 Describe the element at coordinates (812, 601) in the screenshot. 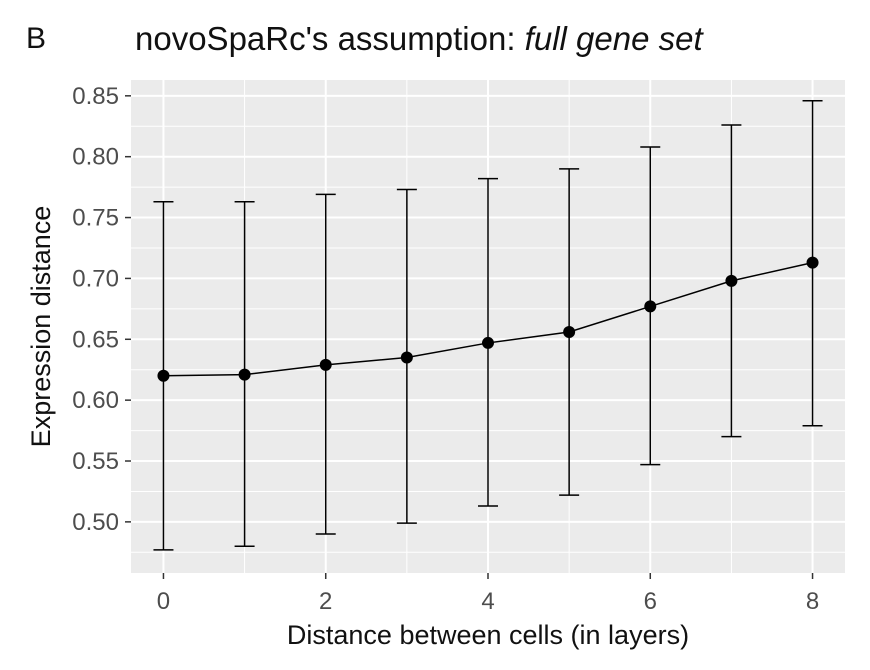

I see `x-tick-label: 8` at that location.